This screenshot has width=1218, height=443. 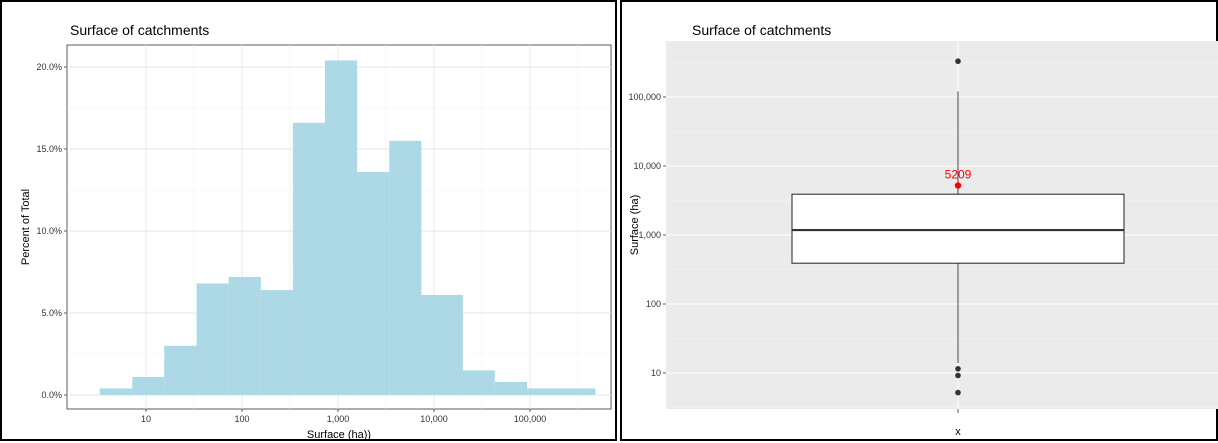 What do you see at coordinates (530, 419) in the screenshot?
I see `histogram-x-tick-label: 100,000` at bounding box center [530, 419].